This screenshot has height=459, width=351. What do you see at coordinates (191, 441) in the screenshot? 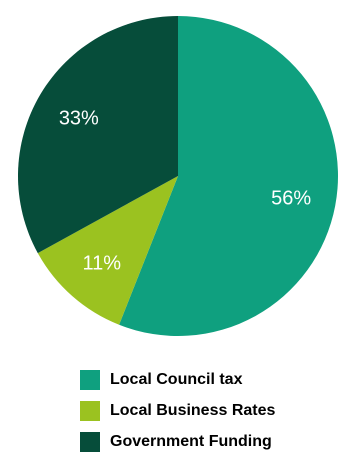
I see `legend-label-government-funding: Government Funding` at bounding box center [191, 441].